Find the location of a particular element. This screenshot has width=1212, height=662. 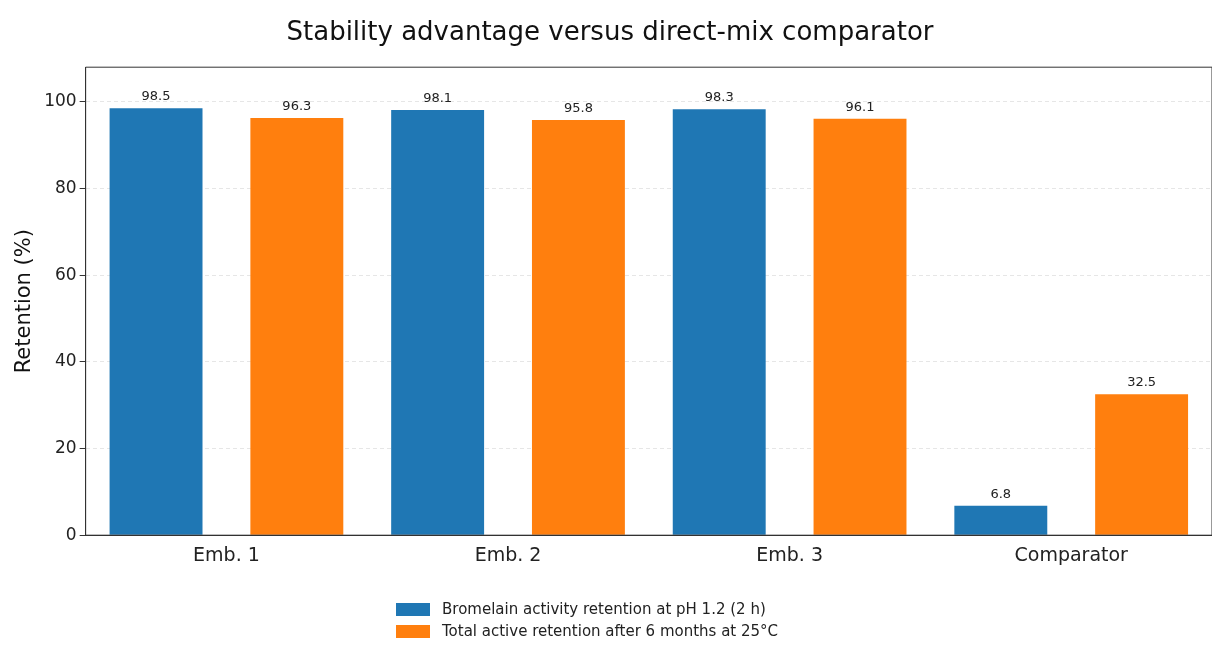

y-tick-label: 20 is located at coordinates (66, 446).